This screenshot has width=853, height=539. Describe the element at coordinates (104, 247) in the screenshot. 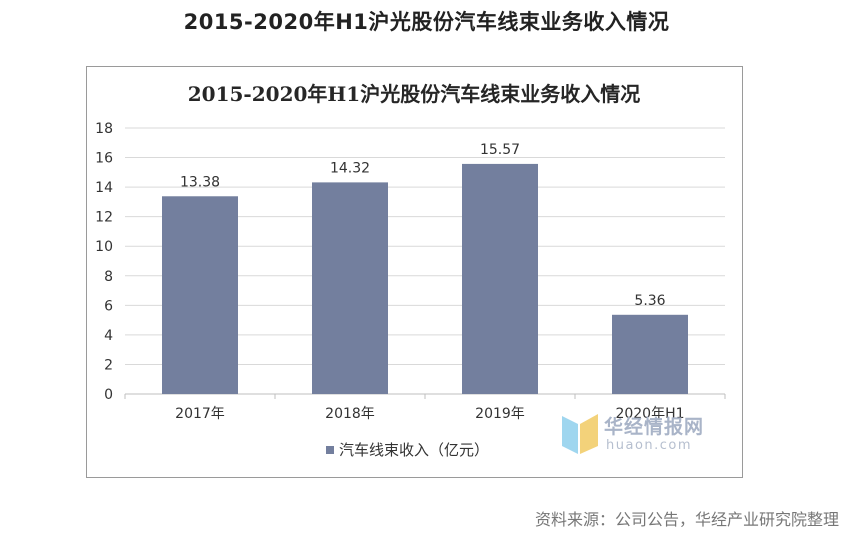

I see `y-tick-label: 10` at that location.